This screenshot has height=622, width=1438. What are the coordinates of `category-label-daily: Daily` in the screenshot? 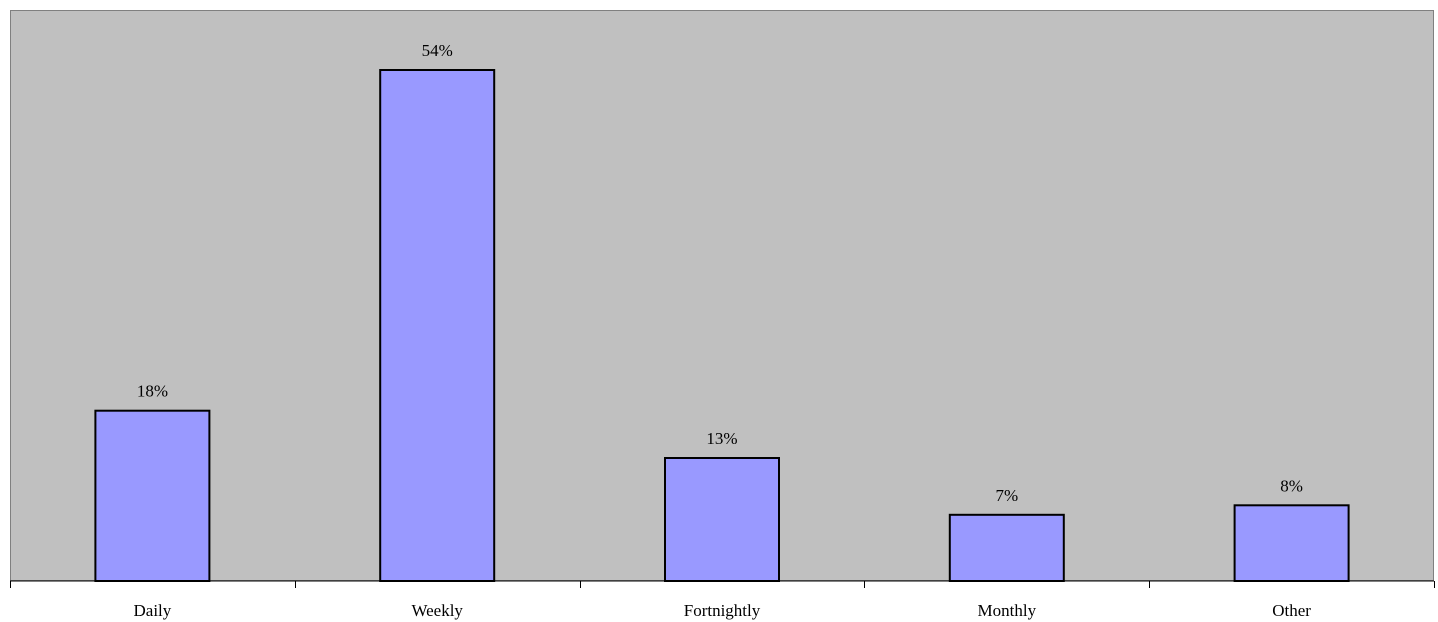 It's located at (153, 610).